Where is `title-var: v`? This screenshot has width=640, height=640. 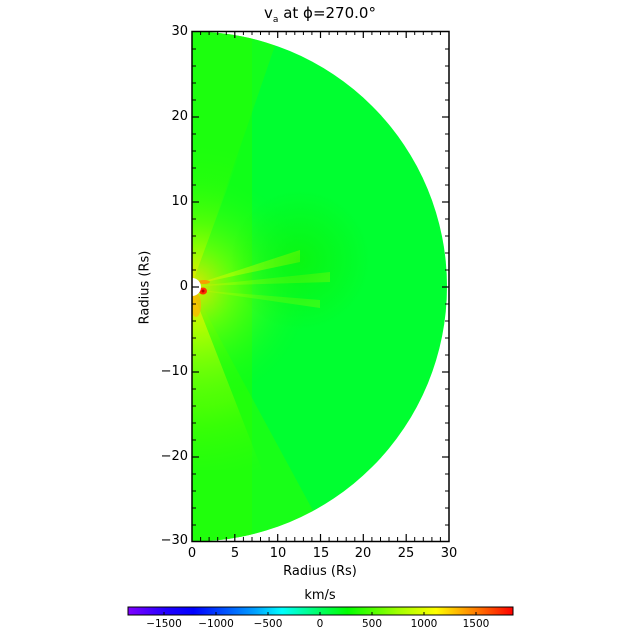 title-var: v is located at coordinates (268, 13).